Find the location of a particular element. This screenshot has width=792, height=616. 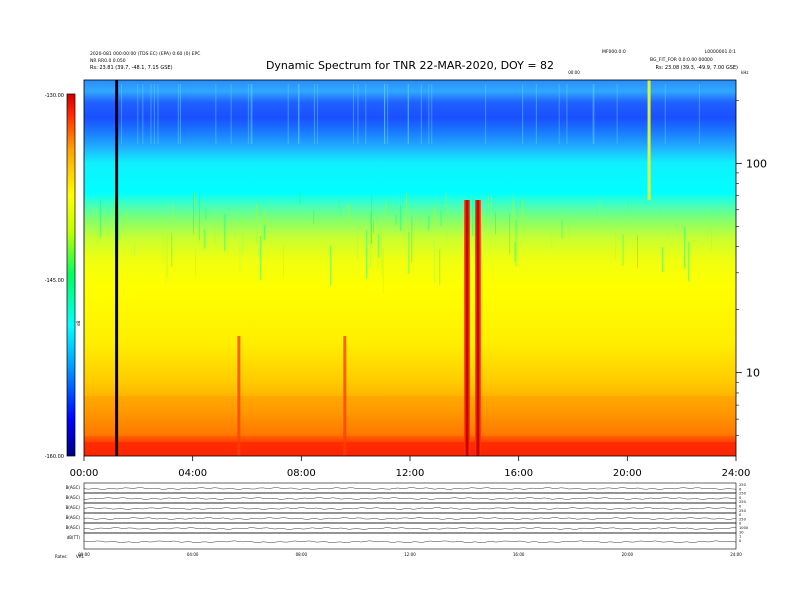

lower-x-tick-label: 08:00 is located at coordinates (302, 554).